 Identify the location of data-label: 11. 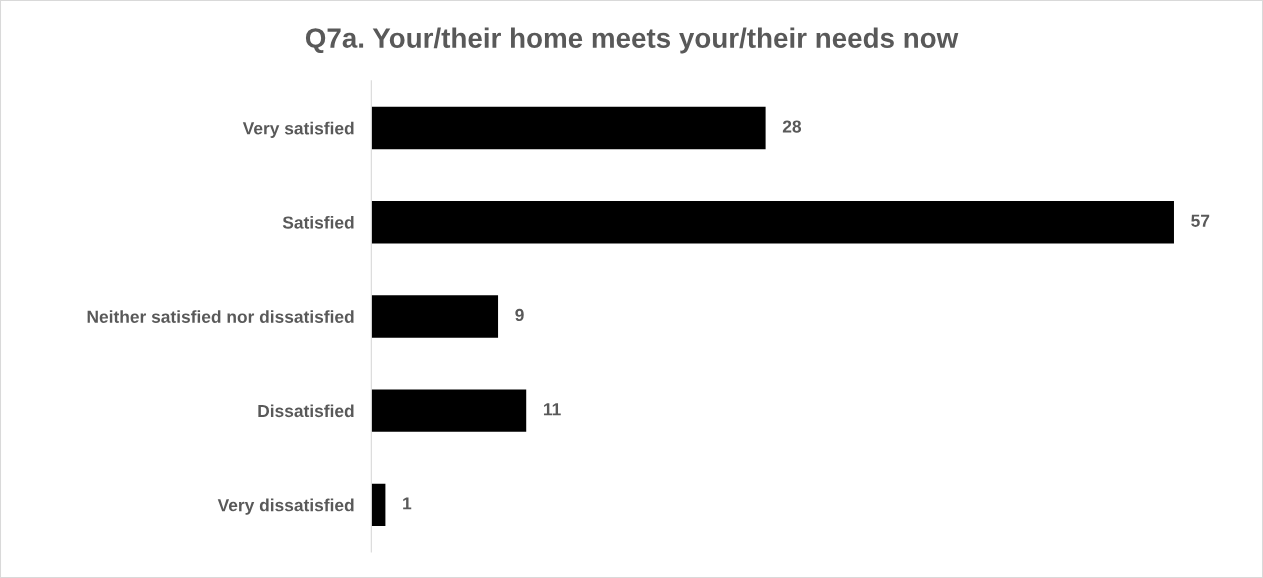
(552, 409).